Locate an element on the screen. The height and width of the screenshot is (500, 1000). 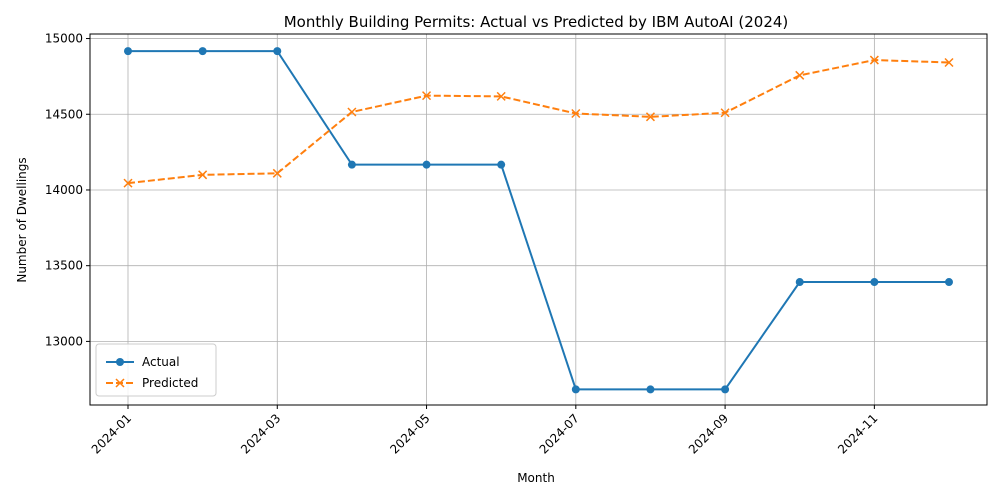
x-tick-label: 2024-05 is located at coordinates (409, 433).